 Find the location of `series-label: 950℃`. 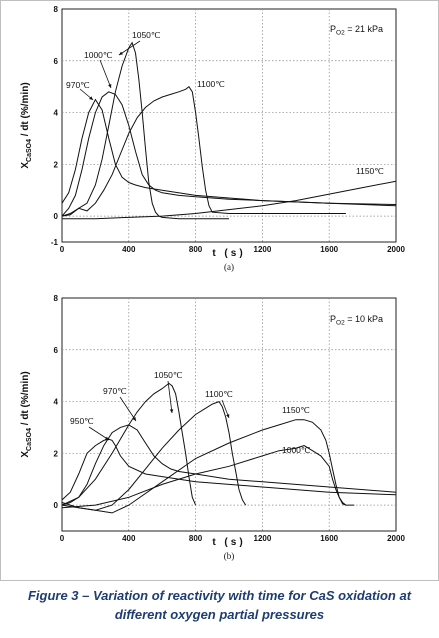

series-label: 950℃ is located at coordinates (82, 421).